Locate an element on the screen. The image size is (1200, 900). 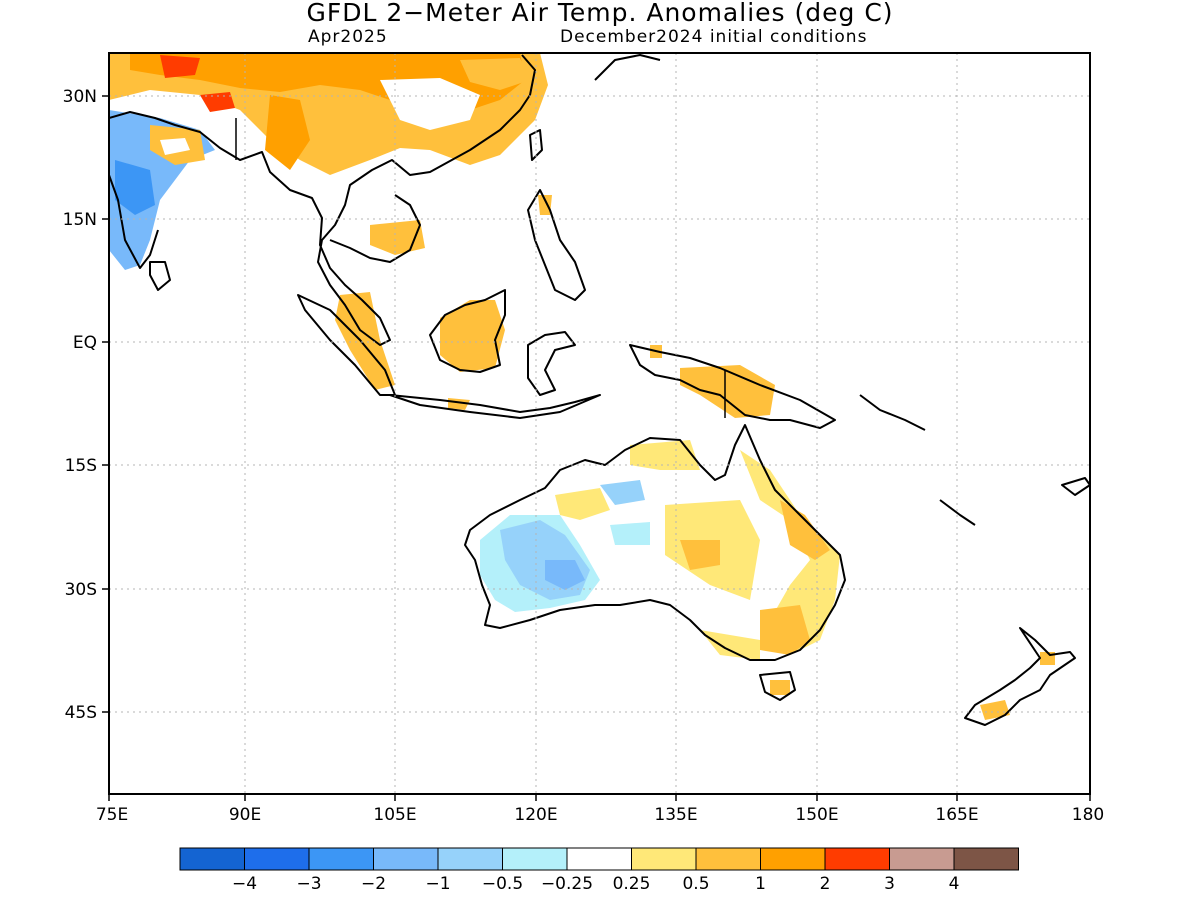
colorbar-label: 4 is located at coordinates (954, 884).